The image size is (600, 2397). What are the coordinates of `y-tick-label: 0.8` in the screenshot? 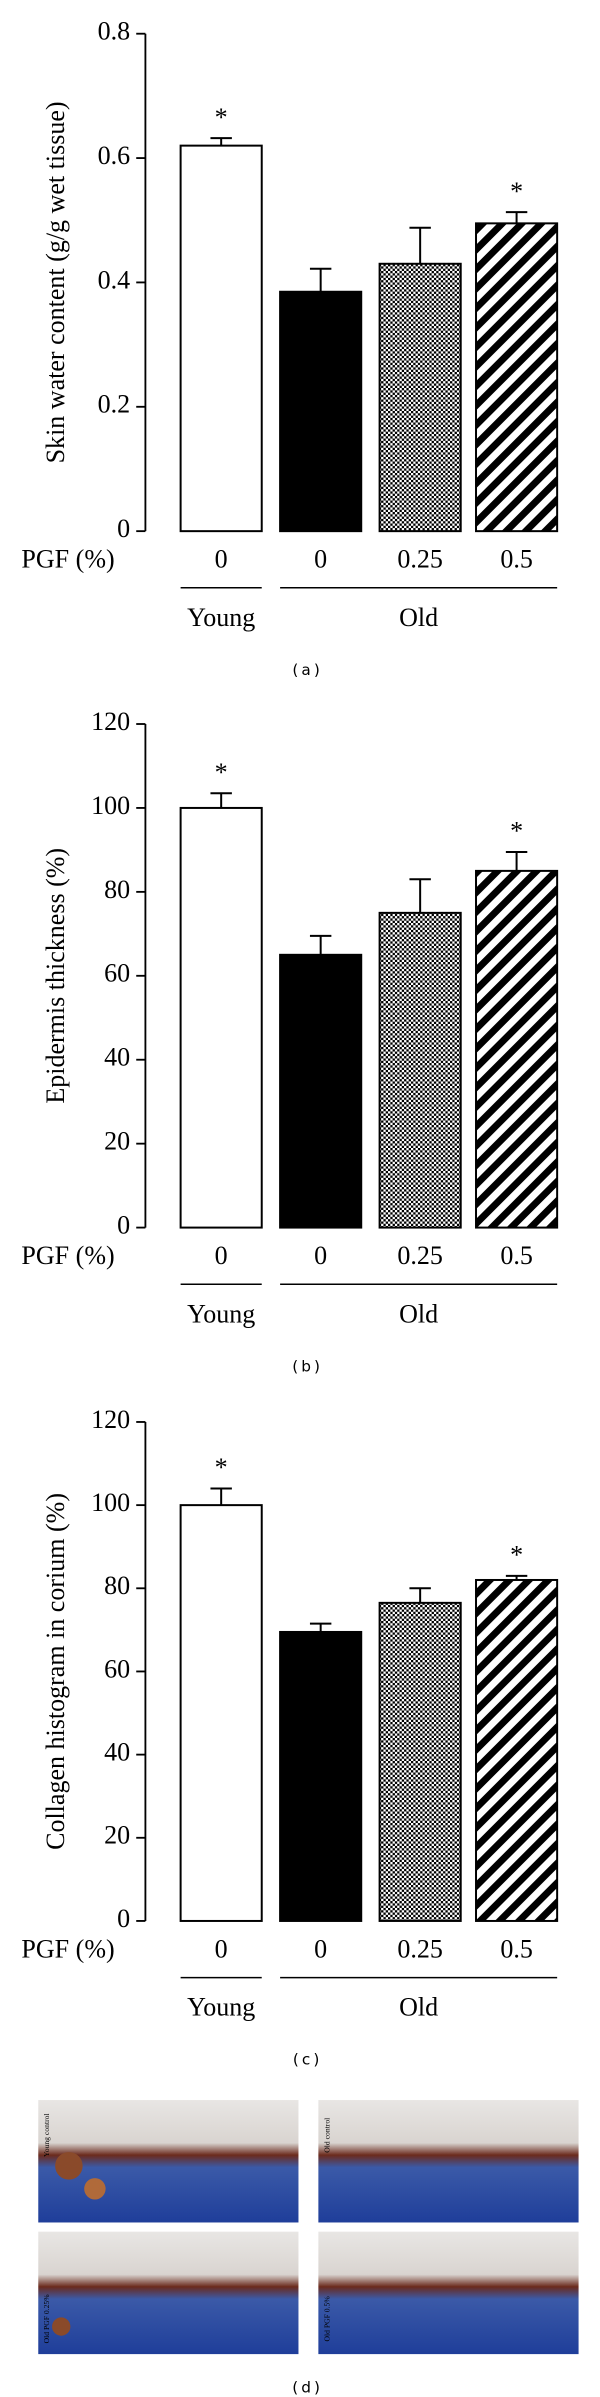 It's located at (114, 31).